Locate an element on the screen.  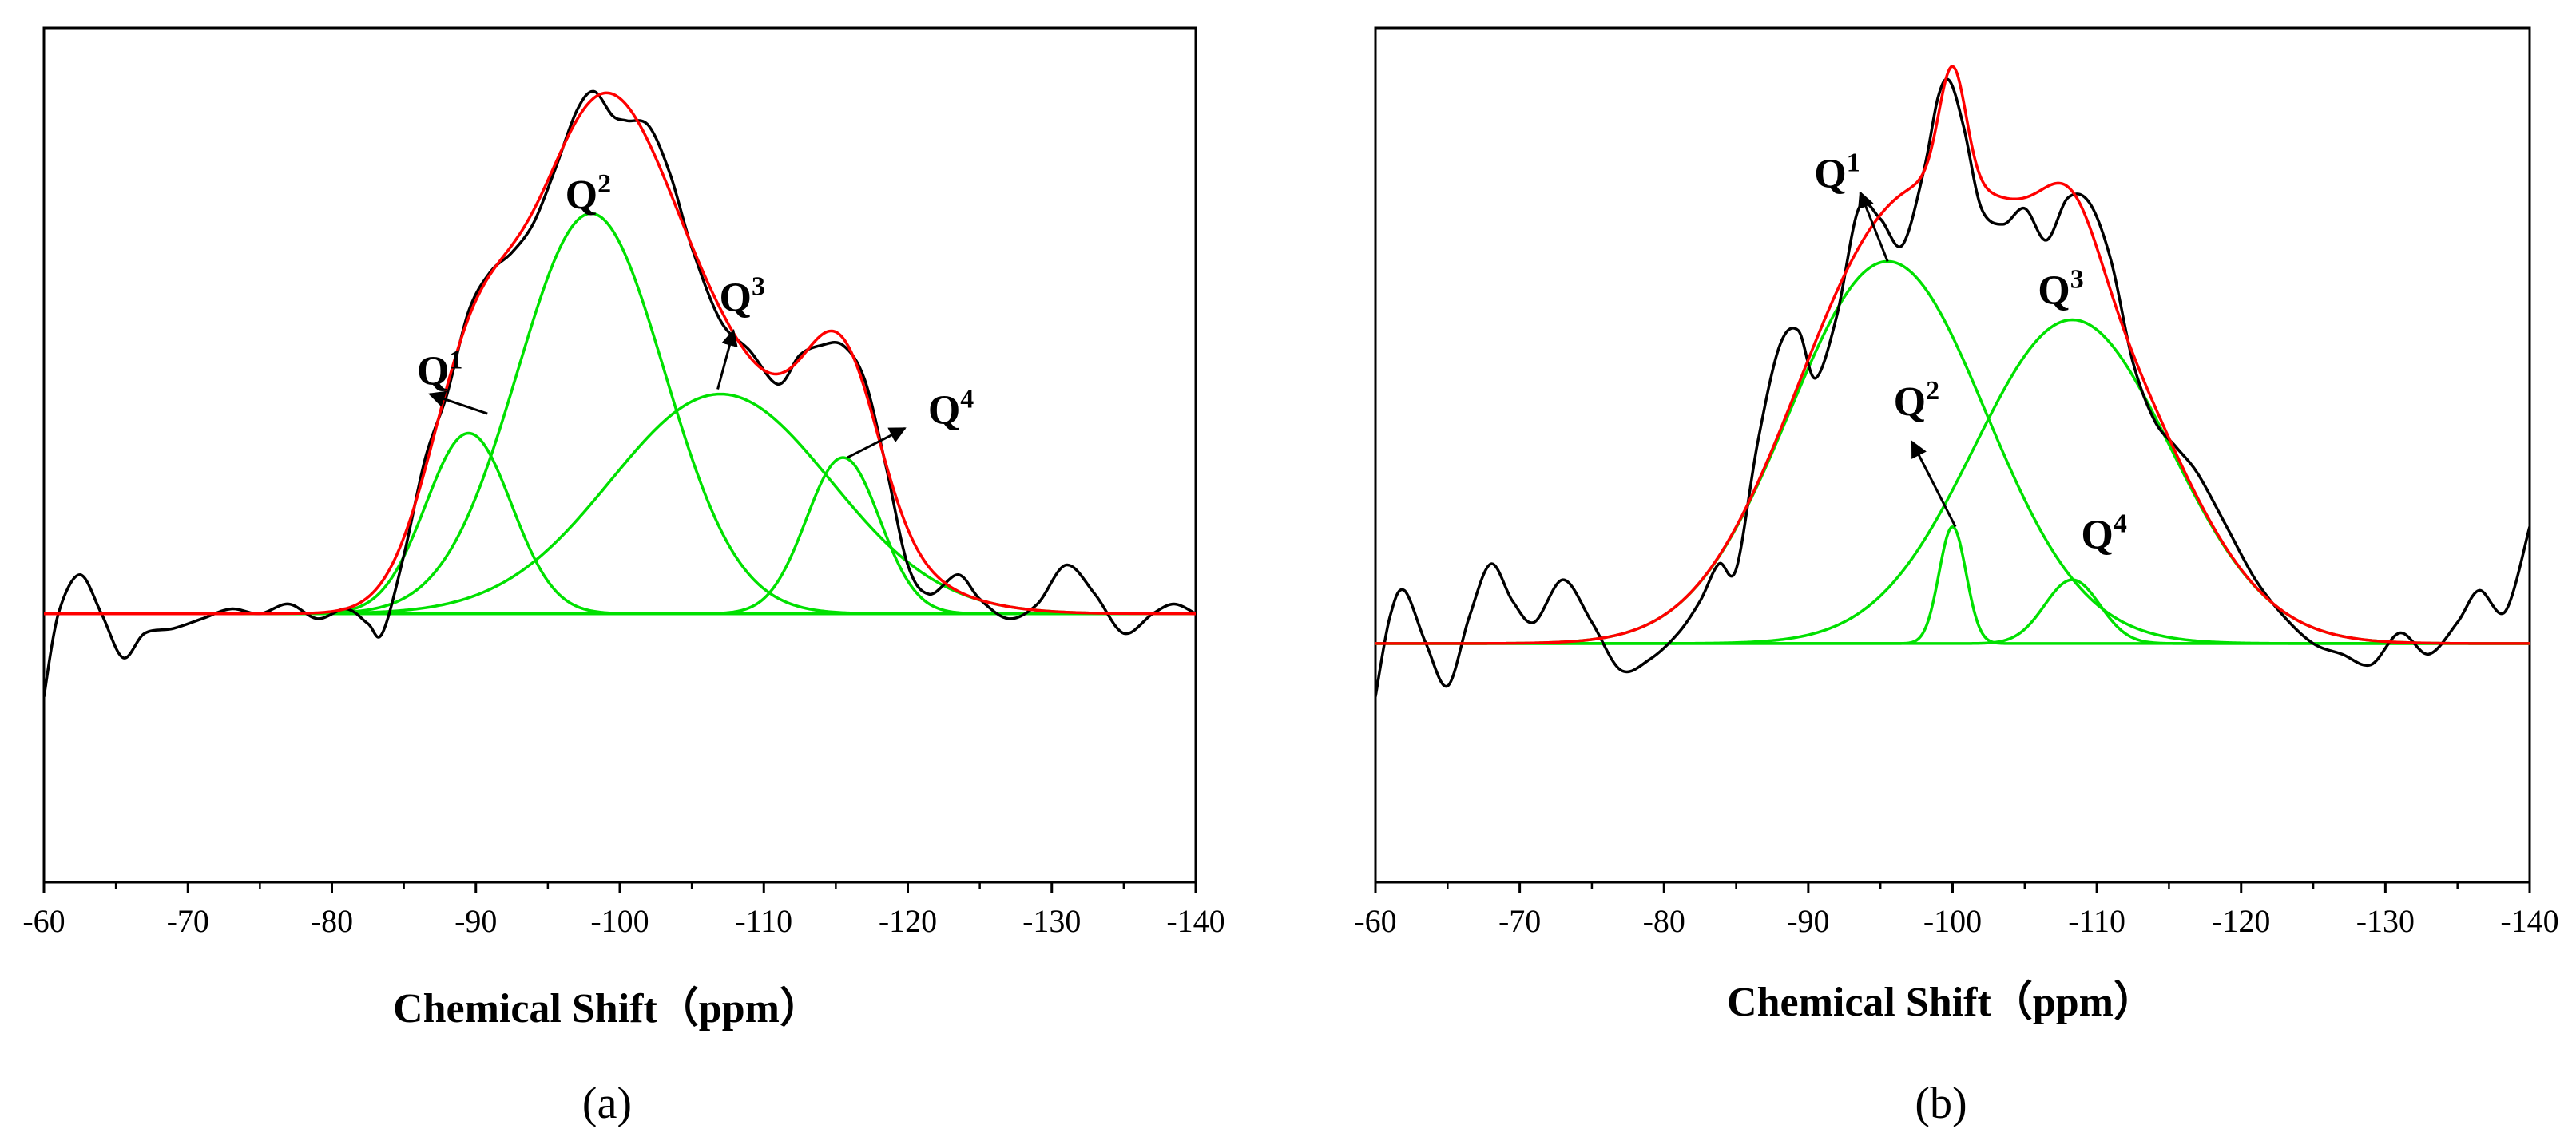
component-curve-q2 is located at coordinates (1953, 585).